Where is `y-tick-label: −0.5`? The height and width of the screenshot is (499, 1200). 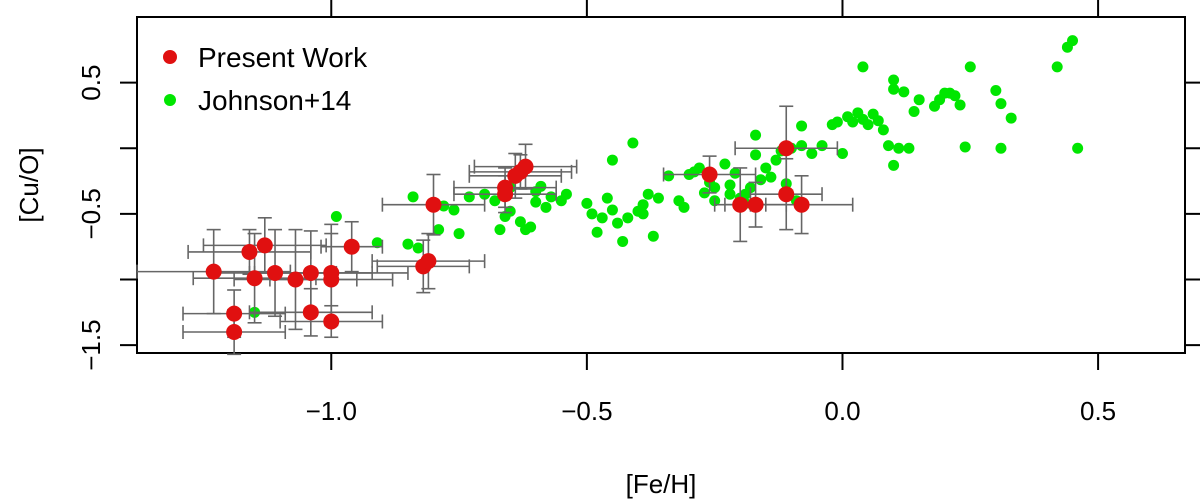
y-tick-label: −0.5 is located at coordinates (91, 213).